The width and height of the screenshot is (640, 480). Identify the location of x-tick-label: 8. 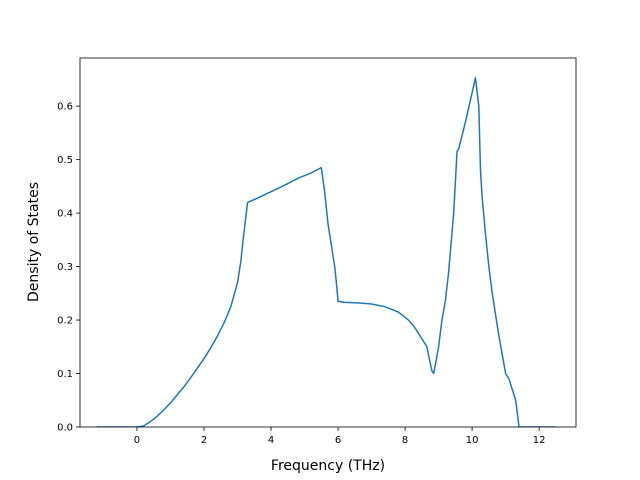
(405, 440).